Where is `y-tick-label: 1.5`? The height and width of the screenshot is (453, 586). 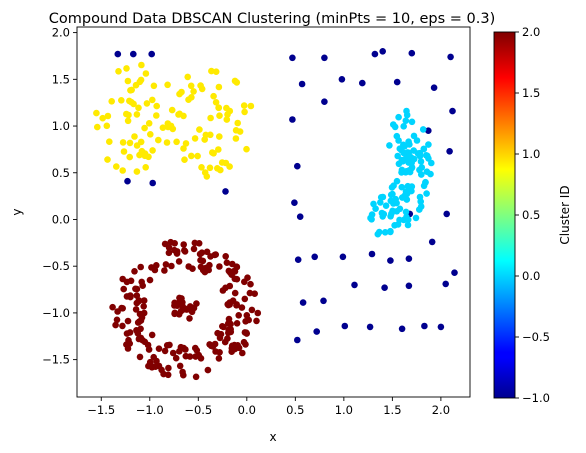
y-tick-label: 1.5 is located at coordinates (61, 79).